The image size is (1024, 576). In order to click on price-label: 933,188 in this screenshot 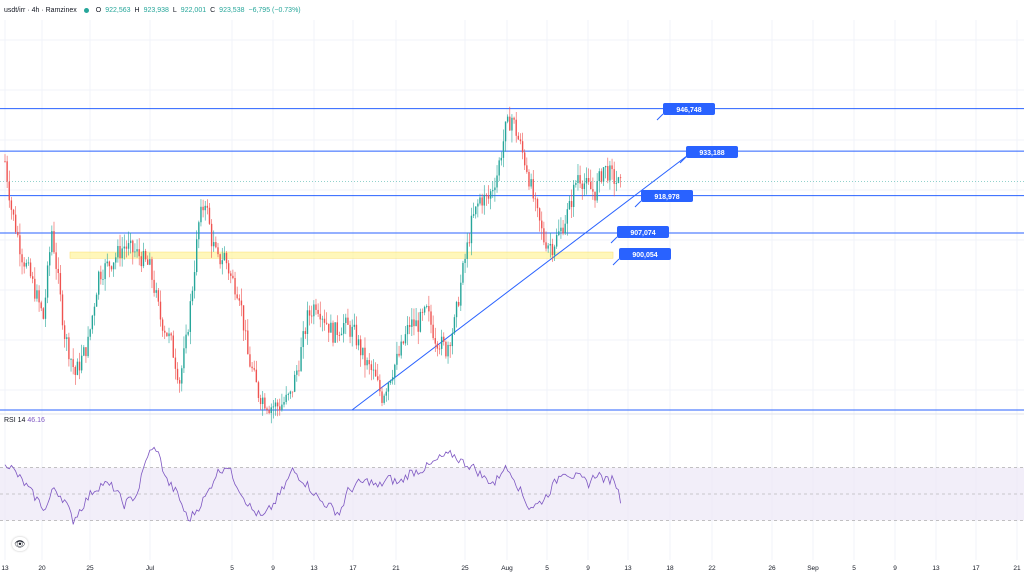, I will do `click(711, 153)`.